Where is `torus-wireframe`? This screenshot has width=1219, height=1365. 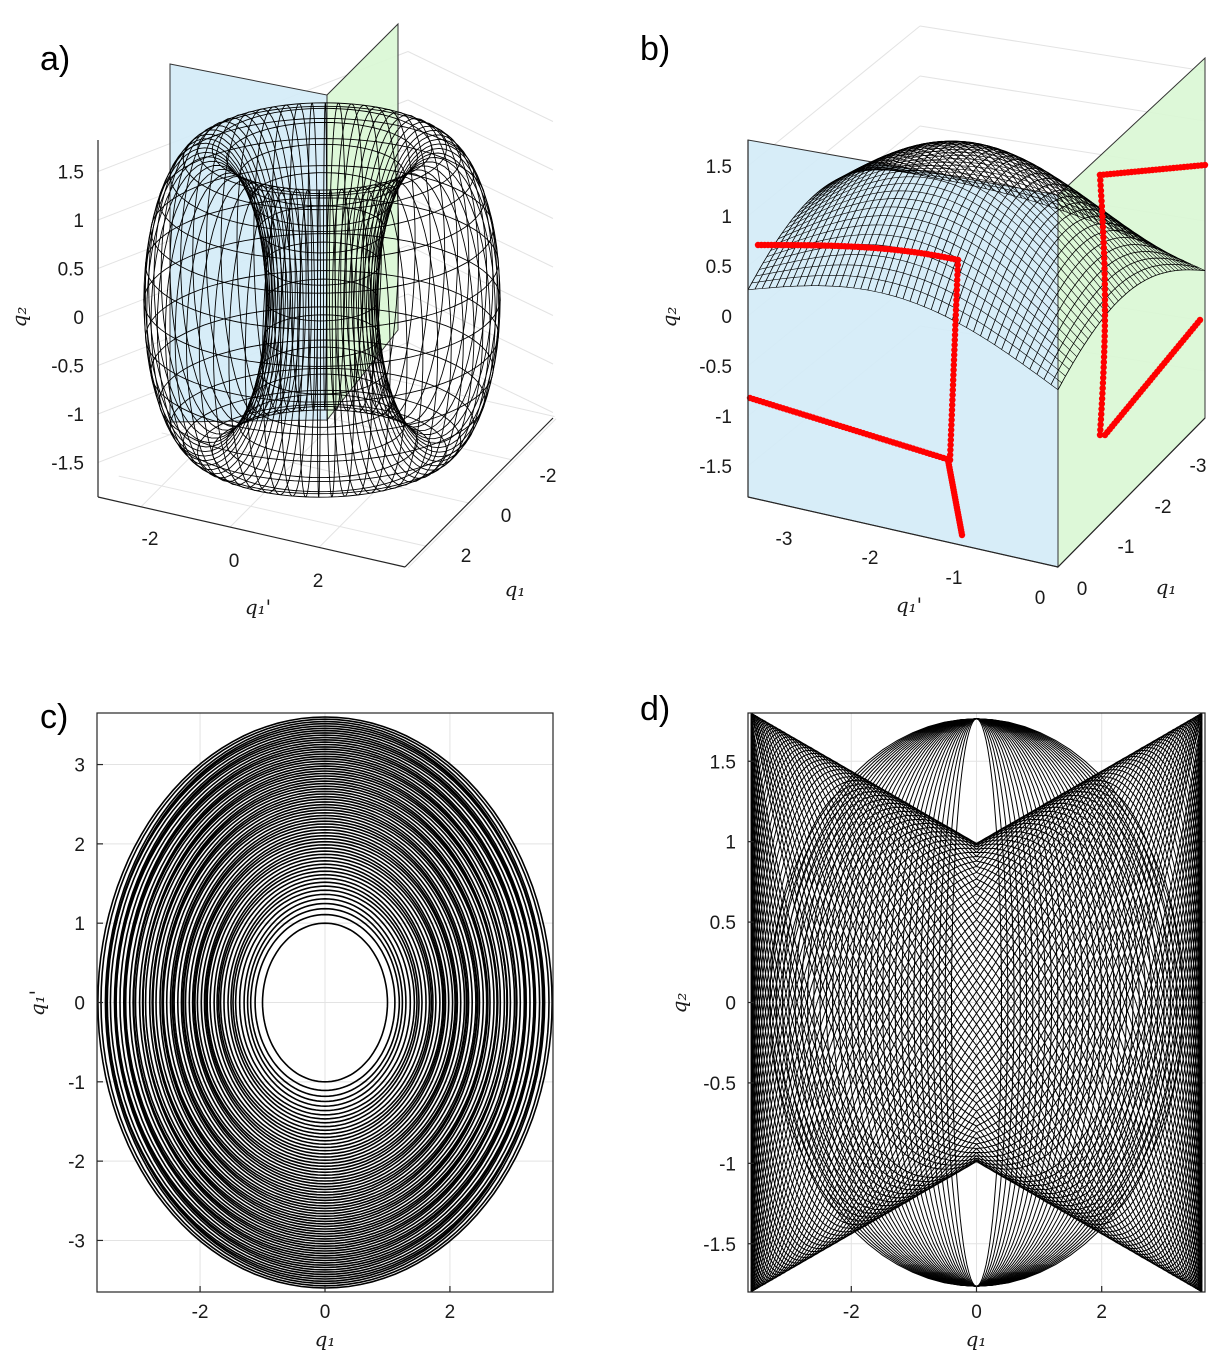 torus-wireframe is located at coordinates (322, 300).